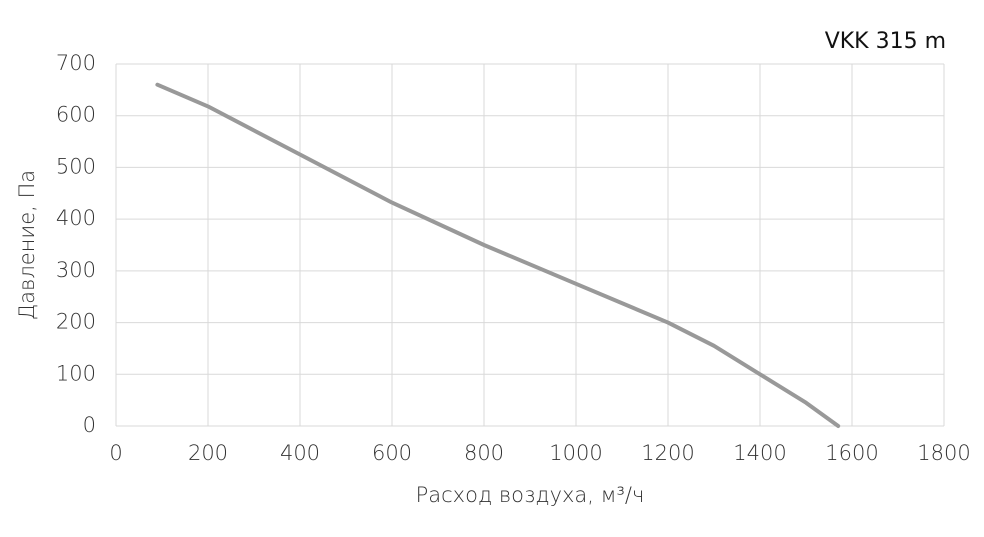  I want to click on y-axis-label: Давление, Па, so click(27, 245).